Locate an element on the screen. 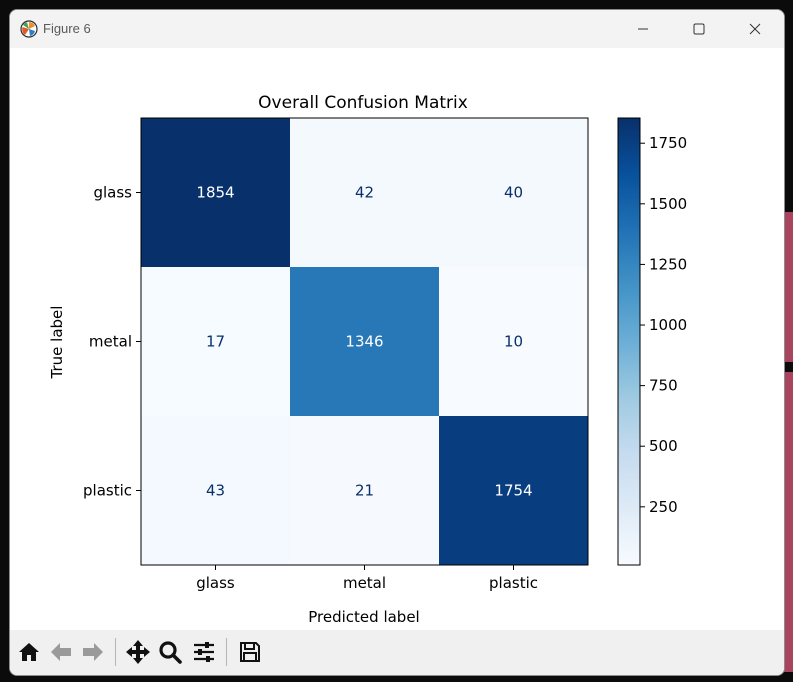  pan-icon is located at coordinates (138, 652).